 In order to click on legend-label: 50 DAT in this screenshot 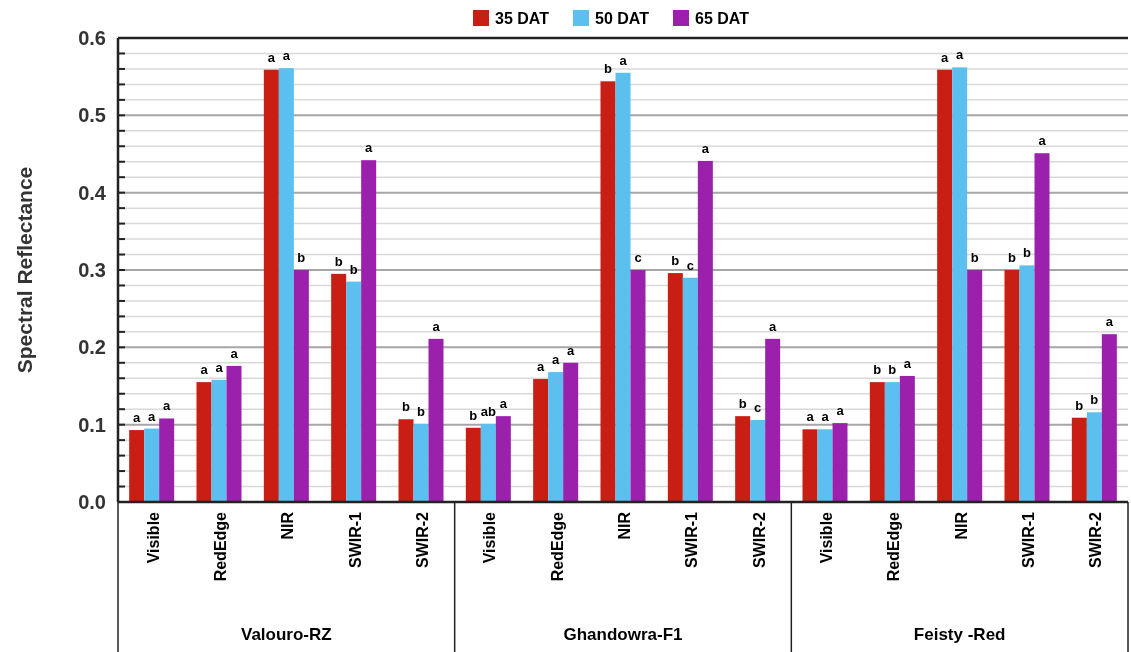, I will do `click(622, 18)`.